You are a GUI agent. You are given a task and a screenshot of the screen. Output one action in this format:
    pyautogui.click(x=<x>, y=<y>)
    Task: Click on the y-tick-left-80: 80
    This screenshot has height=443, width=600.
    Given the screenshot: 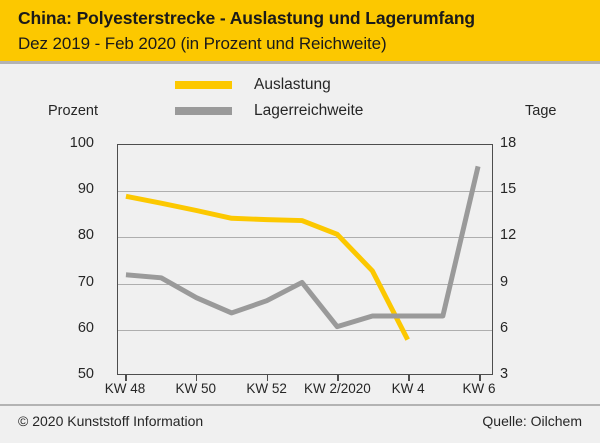 What is the action you would take?
    pyautogui.click(x=85, y=235)
    